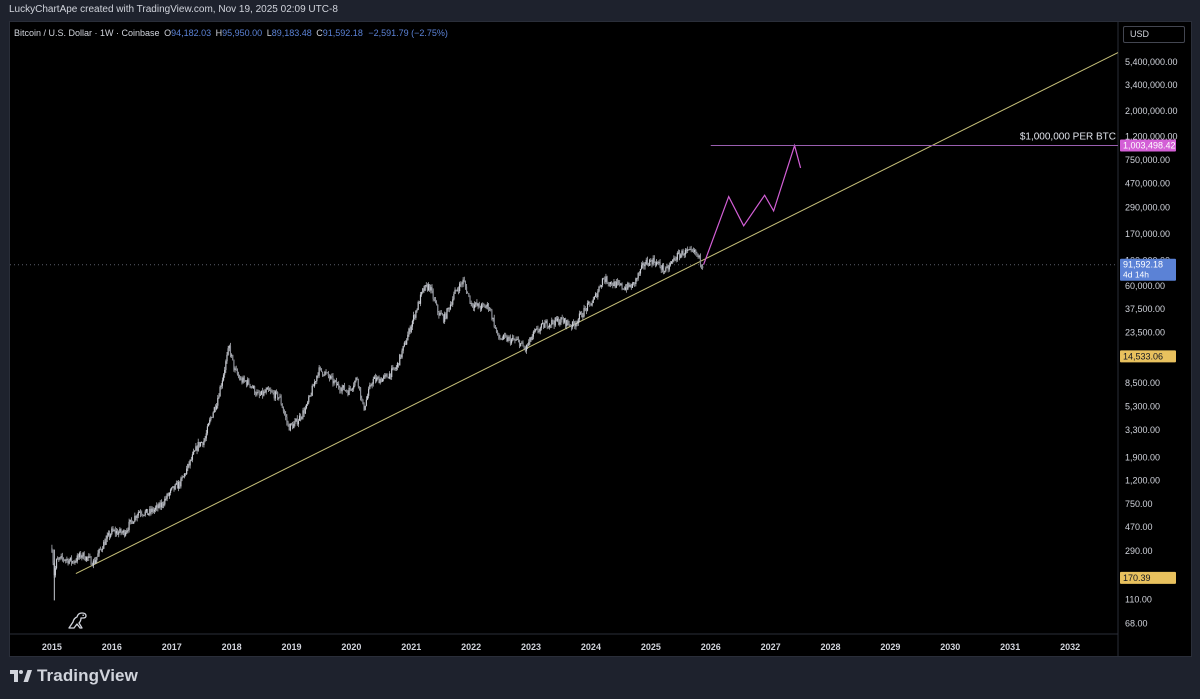 This screenshot has height=699, width=1200. What do you see at coordinates (1154, 34) in the screenshot?
I see `currency-selector: USD` at bounding box center [1154, 34].